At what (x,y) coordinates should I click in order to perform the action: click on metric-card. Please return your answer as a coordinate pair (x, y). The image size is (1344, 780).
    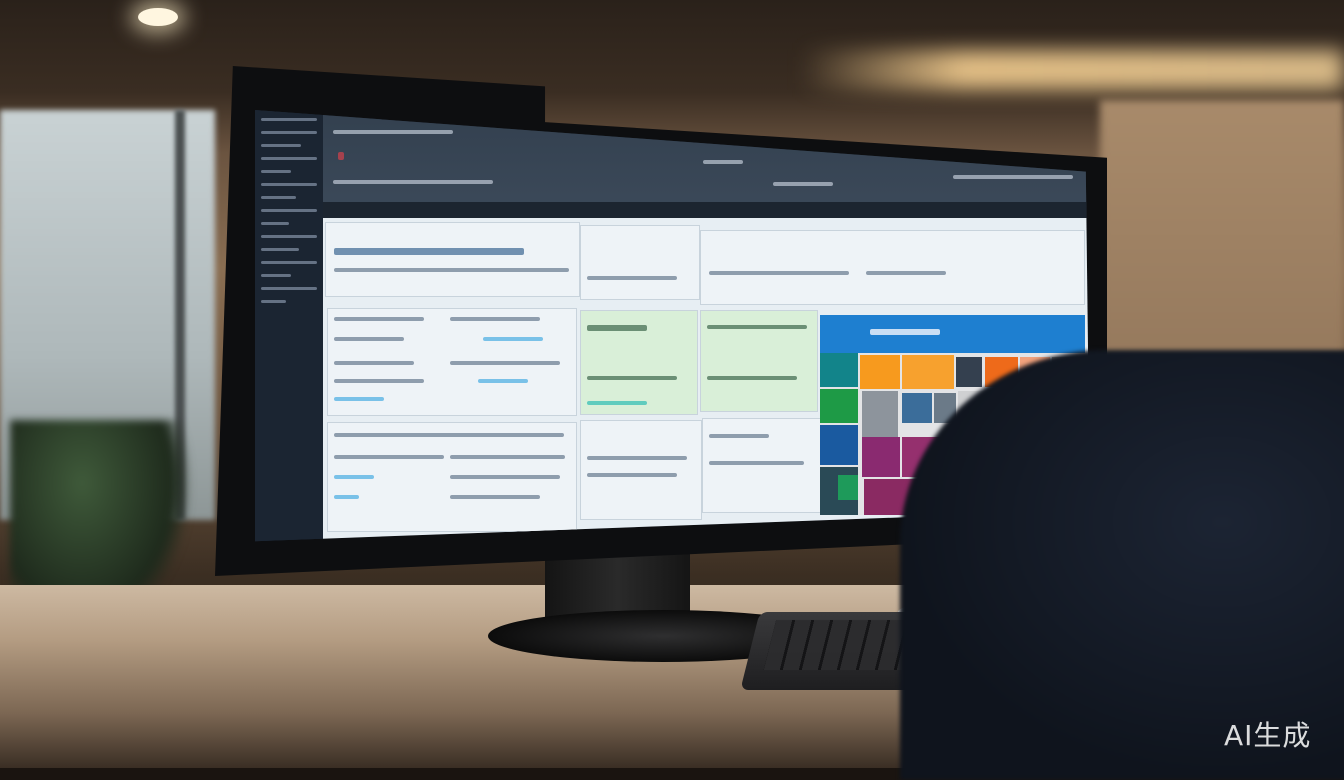
    Looking at the image, I should click on (639, 362).